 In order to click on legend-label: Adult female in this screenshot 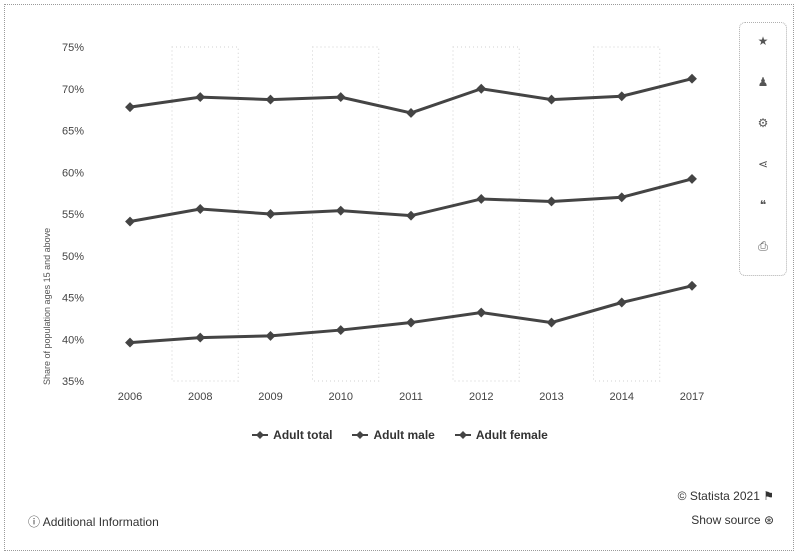, I will do `click(511, 435)`.